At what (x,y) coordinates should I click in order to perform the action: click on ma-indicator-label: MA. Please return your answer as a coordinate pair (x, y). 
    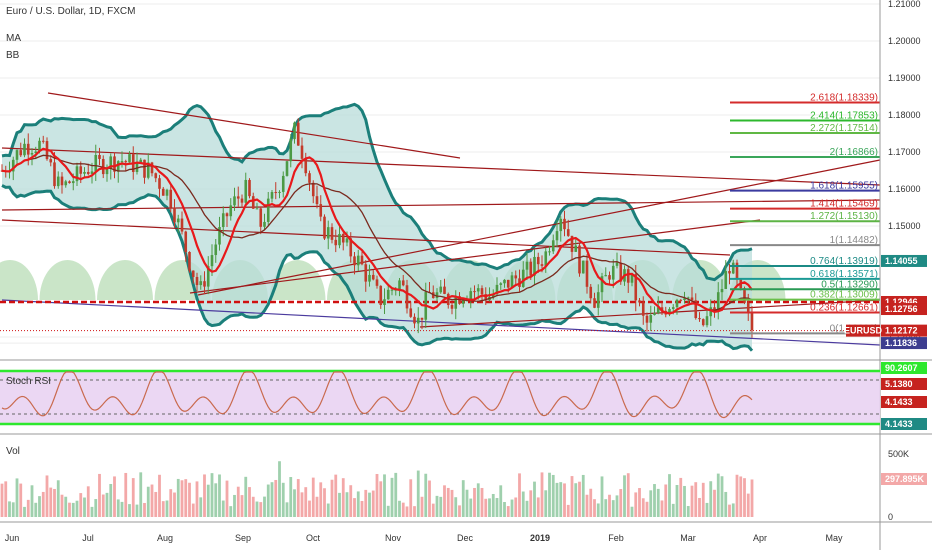
    Looking at the image, I should click on (13, 38).